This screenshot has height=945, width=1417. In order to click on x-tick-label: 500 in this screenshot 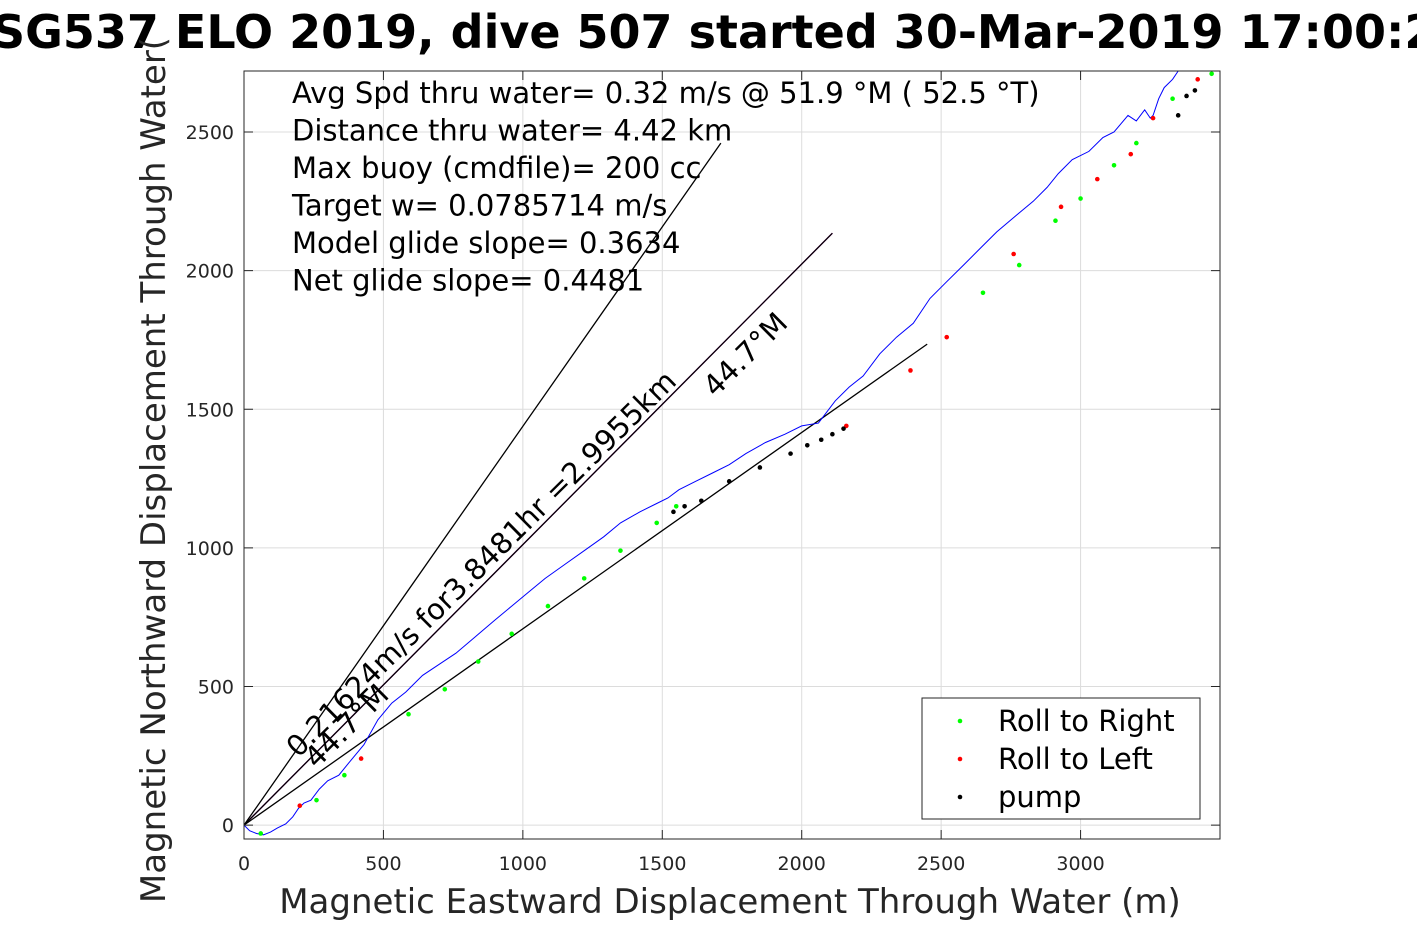, I will do `click(383, 864)`.